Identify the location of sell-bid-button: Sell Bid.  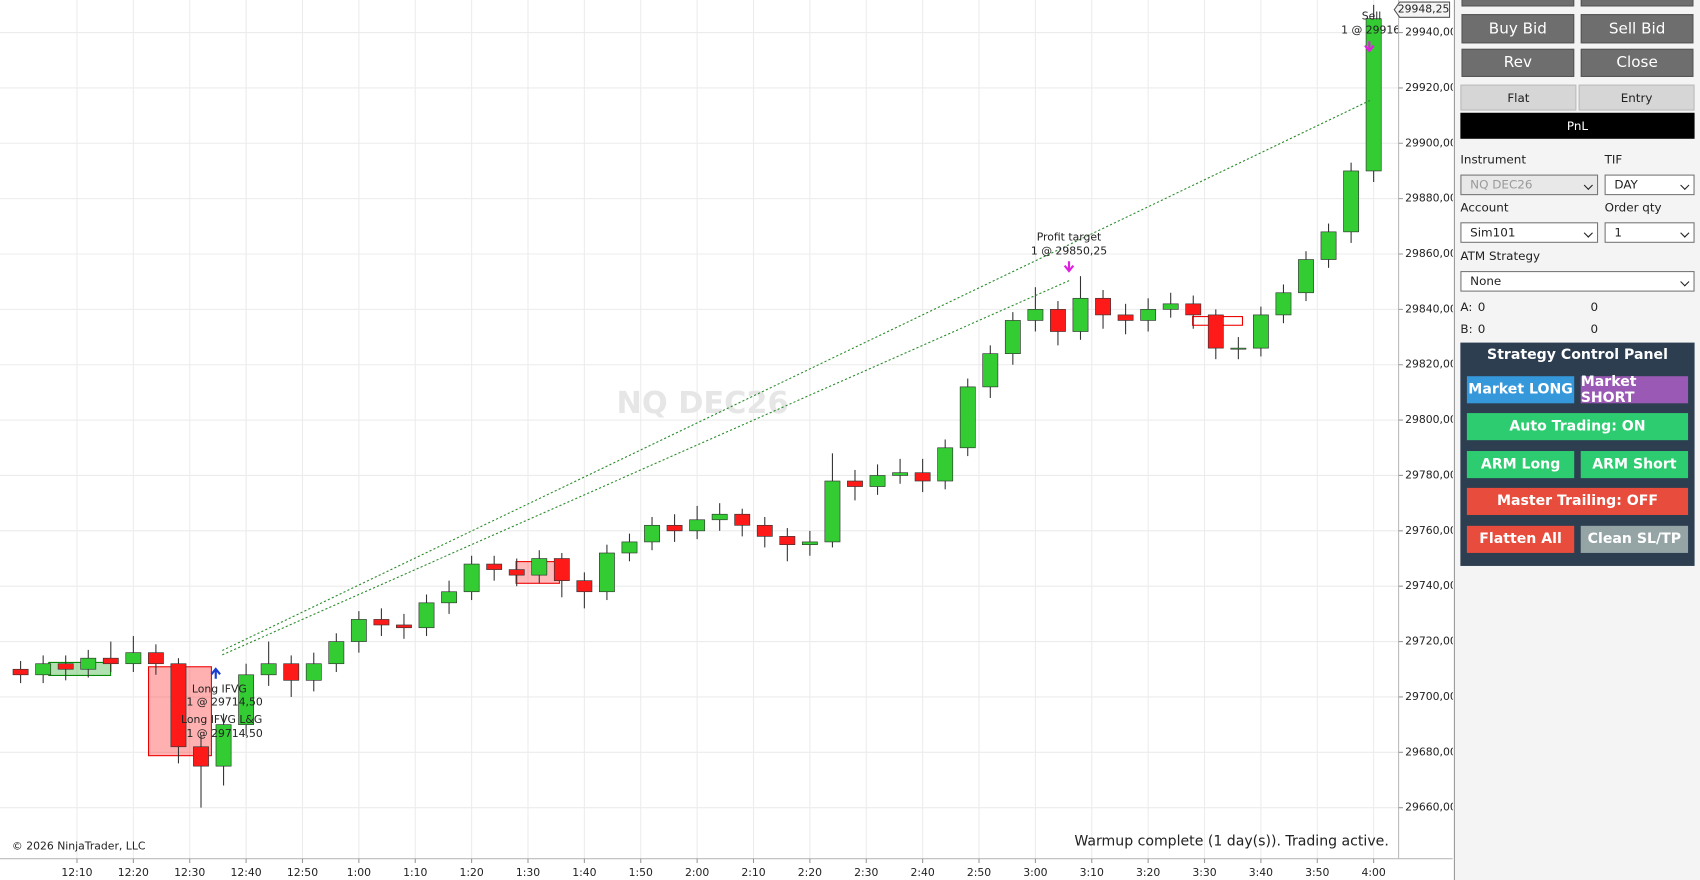
(1637, 29).